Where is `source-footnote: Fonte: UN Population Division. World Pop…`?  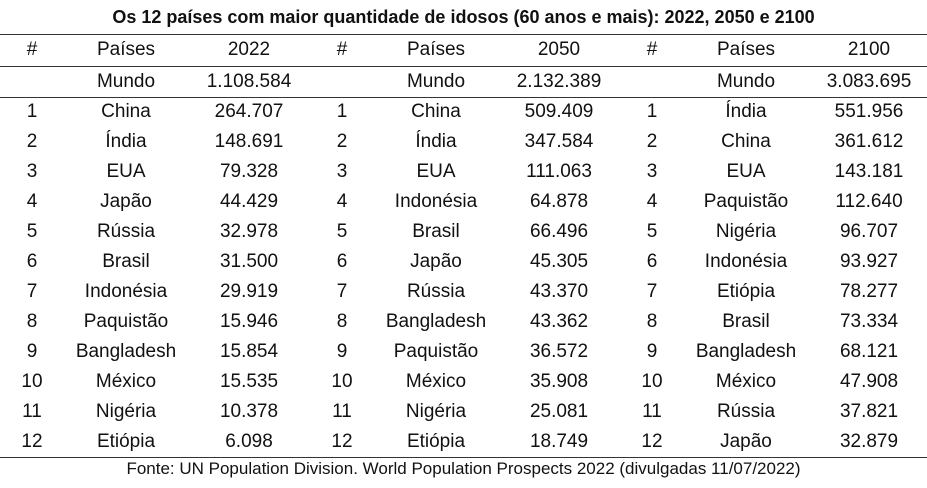
source-footnote: Fonte: UN Population Division. World Pop… is located at coordinates (463, 468).